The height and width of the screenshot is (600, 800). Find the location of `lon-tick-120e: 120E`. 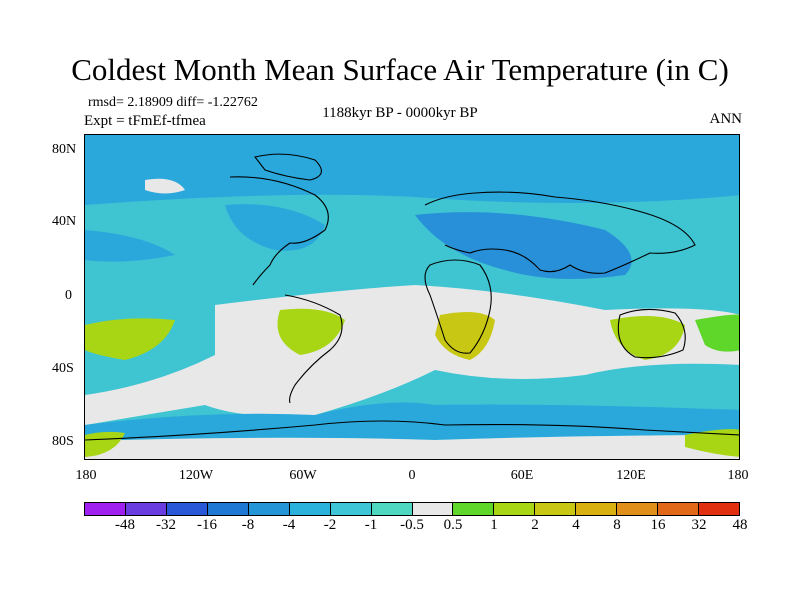

lon-tick-120e: 120E is located at coordinates (631, 475).